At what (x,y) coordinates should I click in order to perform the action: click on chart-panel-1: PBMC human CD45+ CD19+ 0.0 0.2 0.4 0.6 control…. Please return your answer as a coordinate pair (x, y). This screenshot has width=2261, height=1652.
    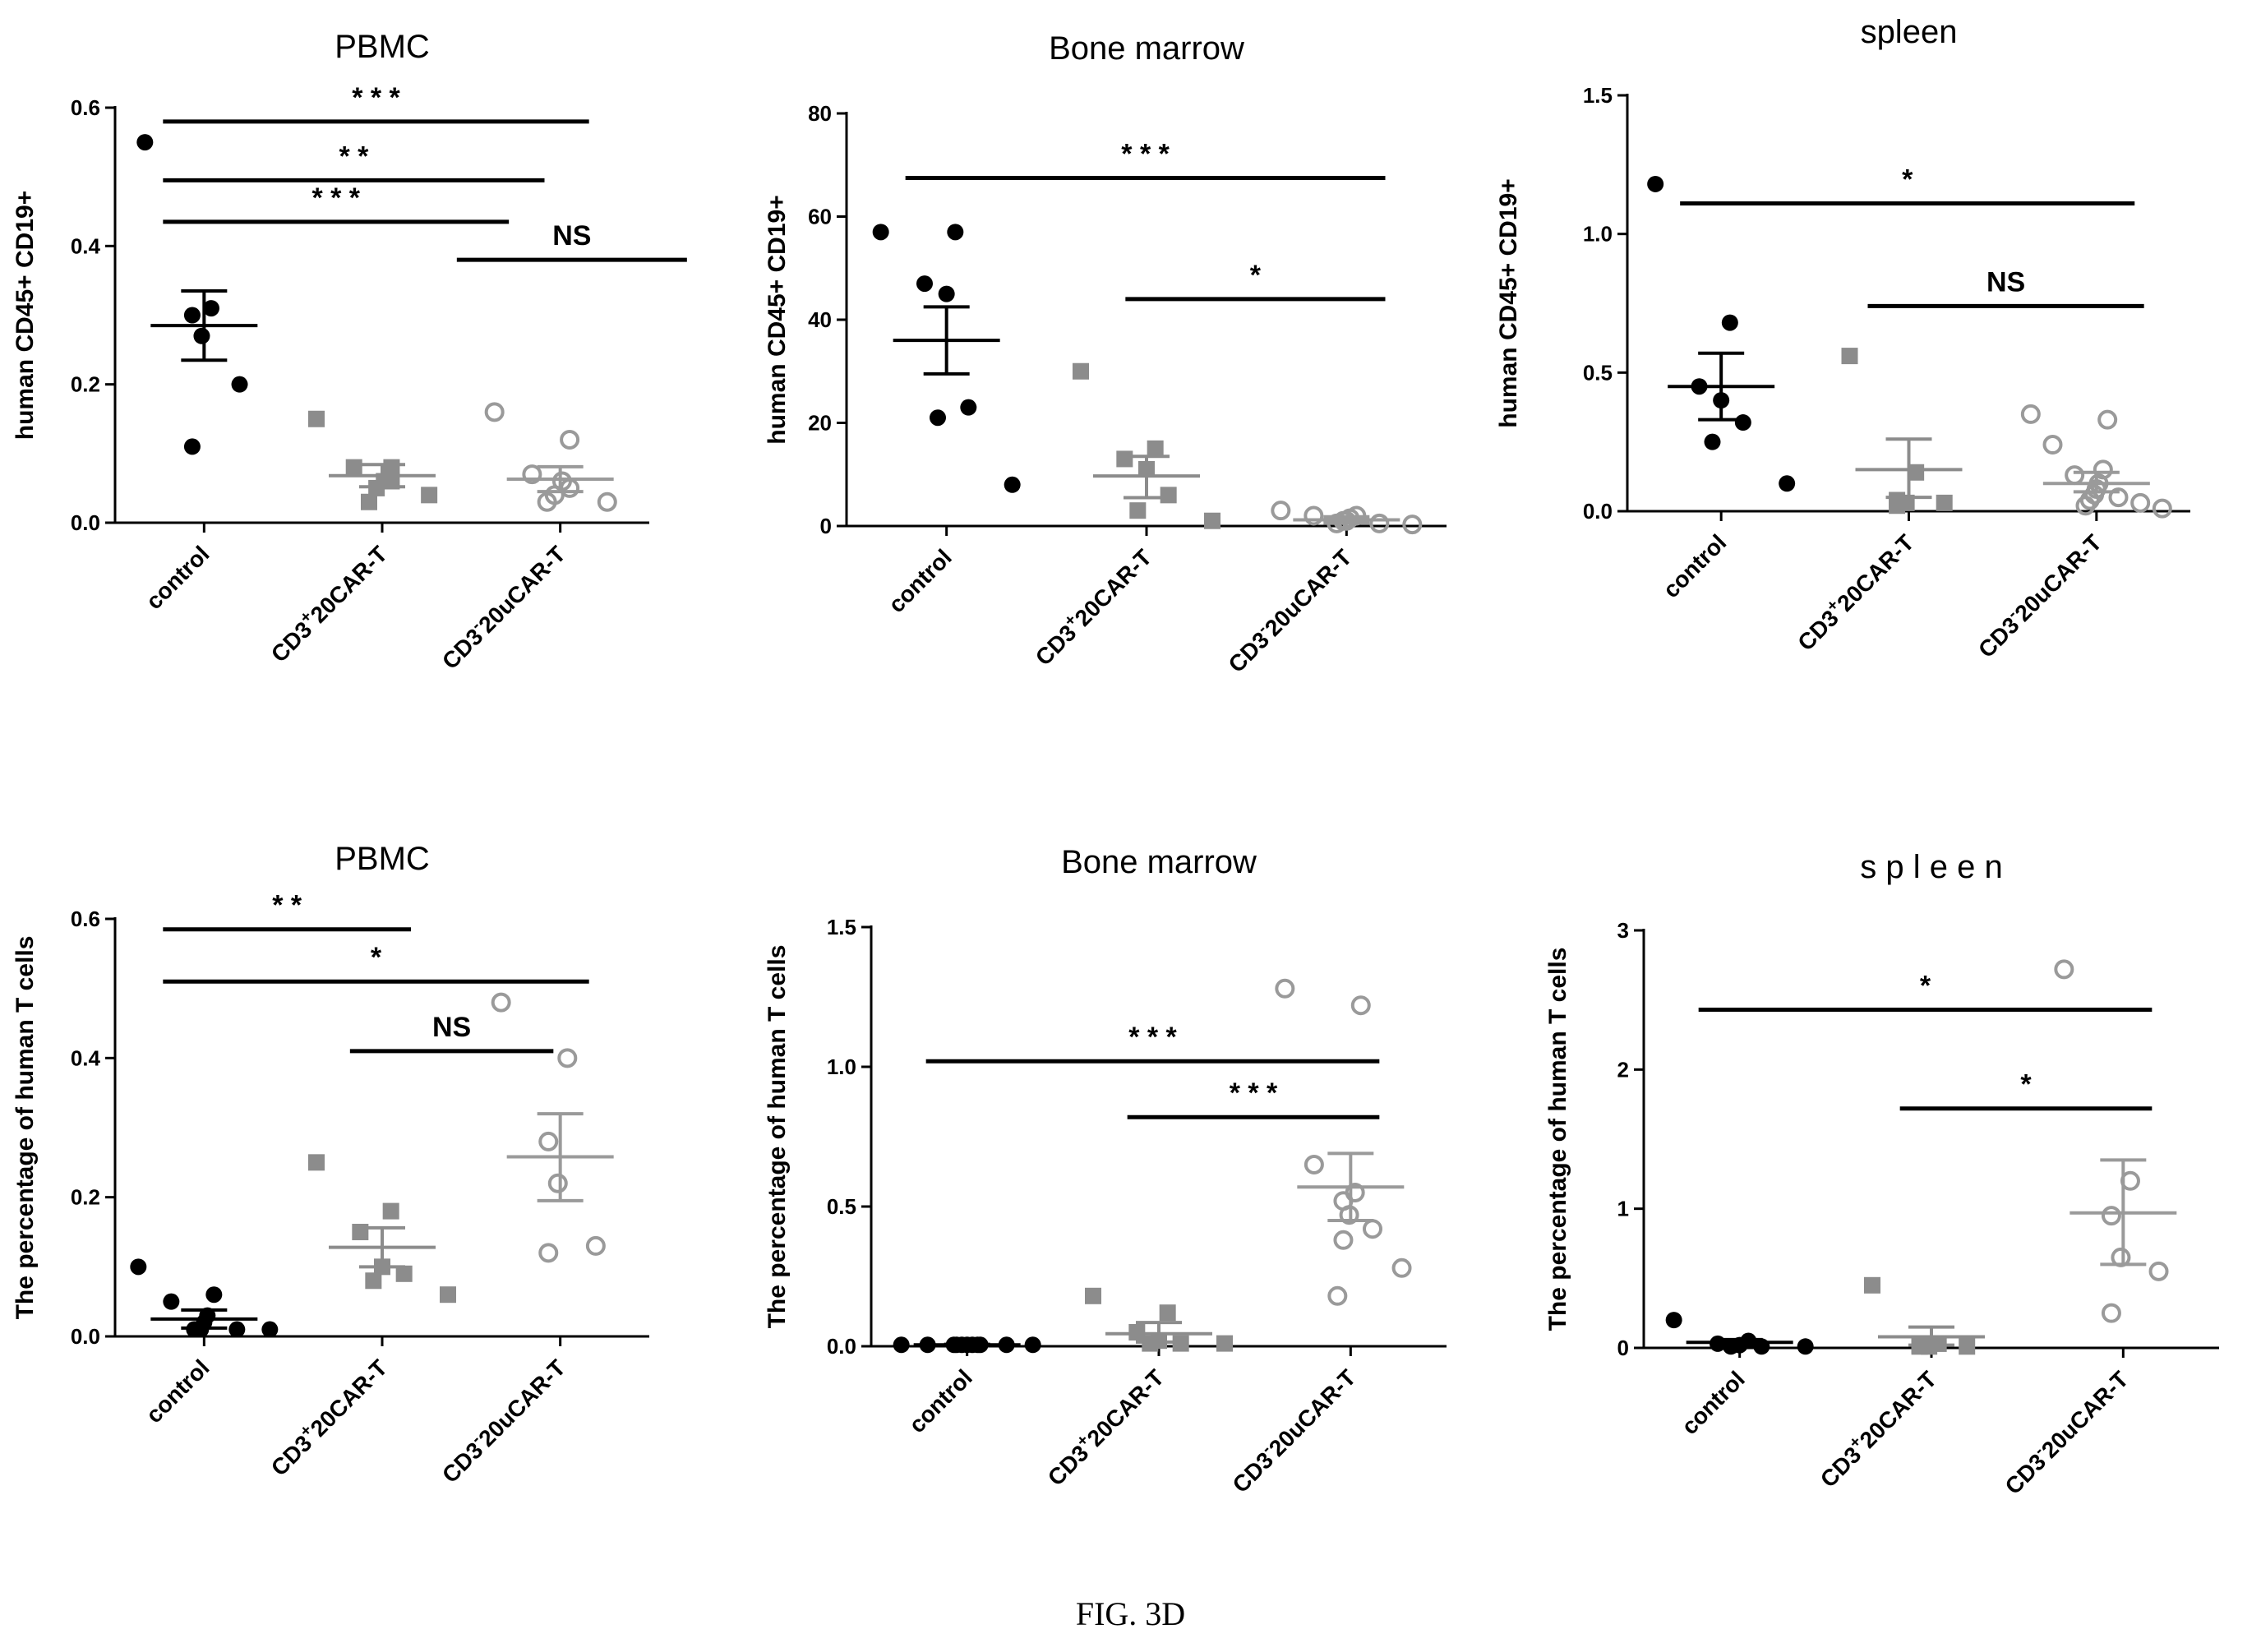
    Looking at the image, I should click on (349, 351).